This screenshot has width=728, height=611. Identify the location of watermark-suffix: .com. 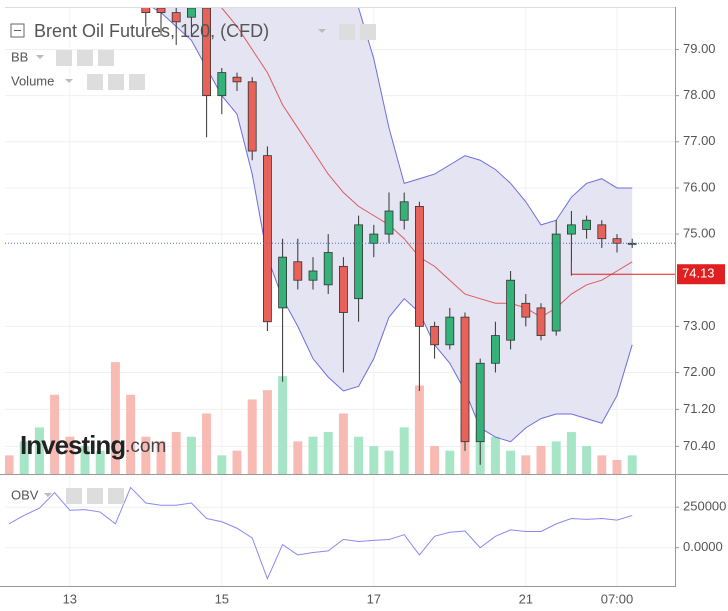
(145, 446).